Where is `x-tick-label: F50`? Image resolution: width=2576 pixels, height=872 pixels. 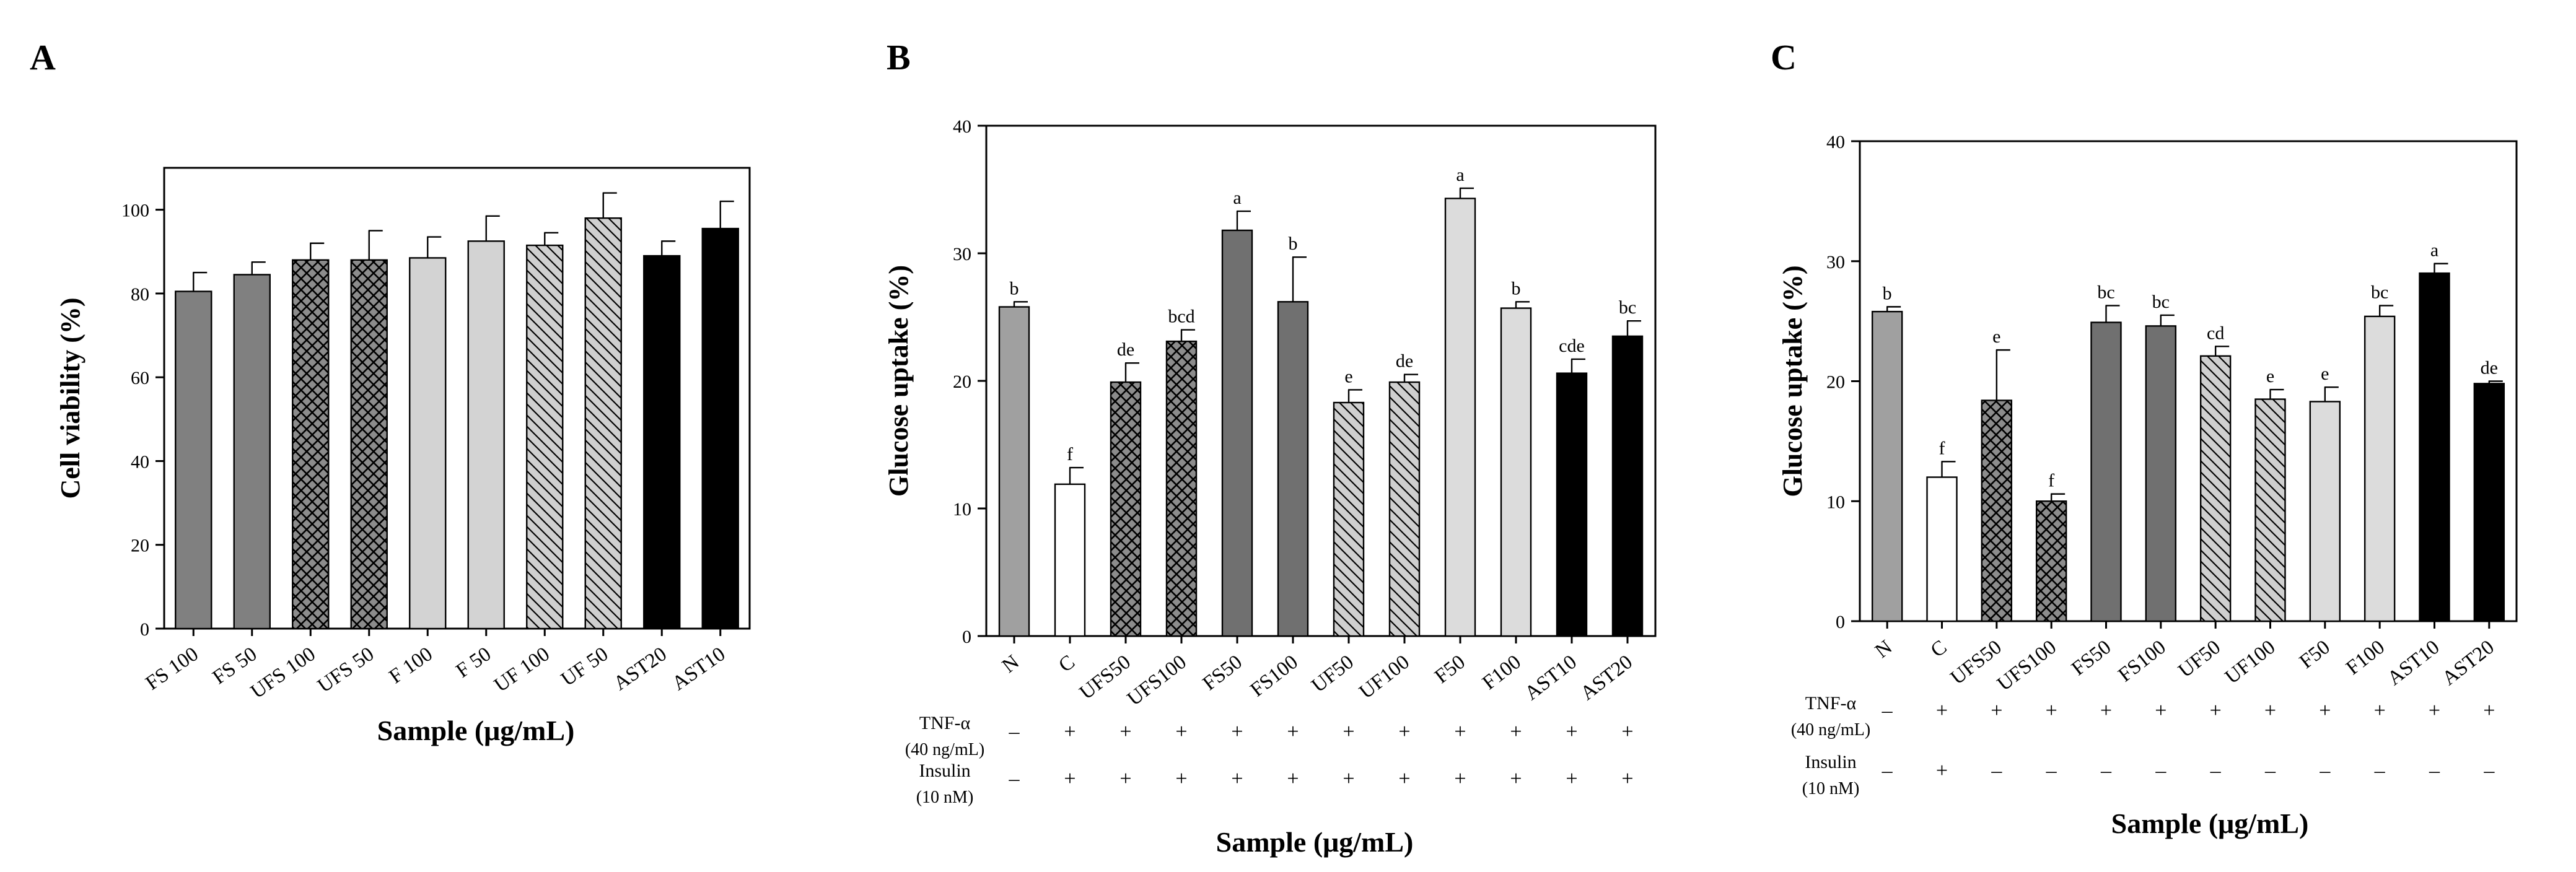
x-tick-label: F50 is located at coordinates (2314, 654).